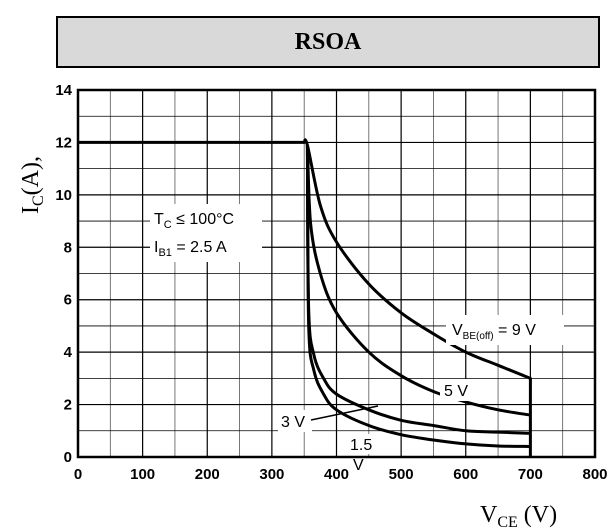 The height and width of the screenshot is (532, 611). I want to click on y-tick-label: 10, so click(63, 195).